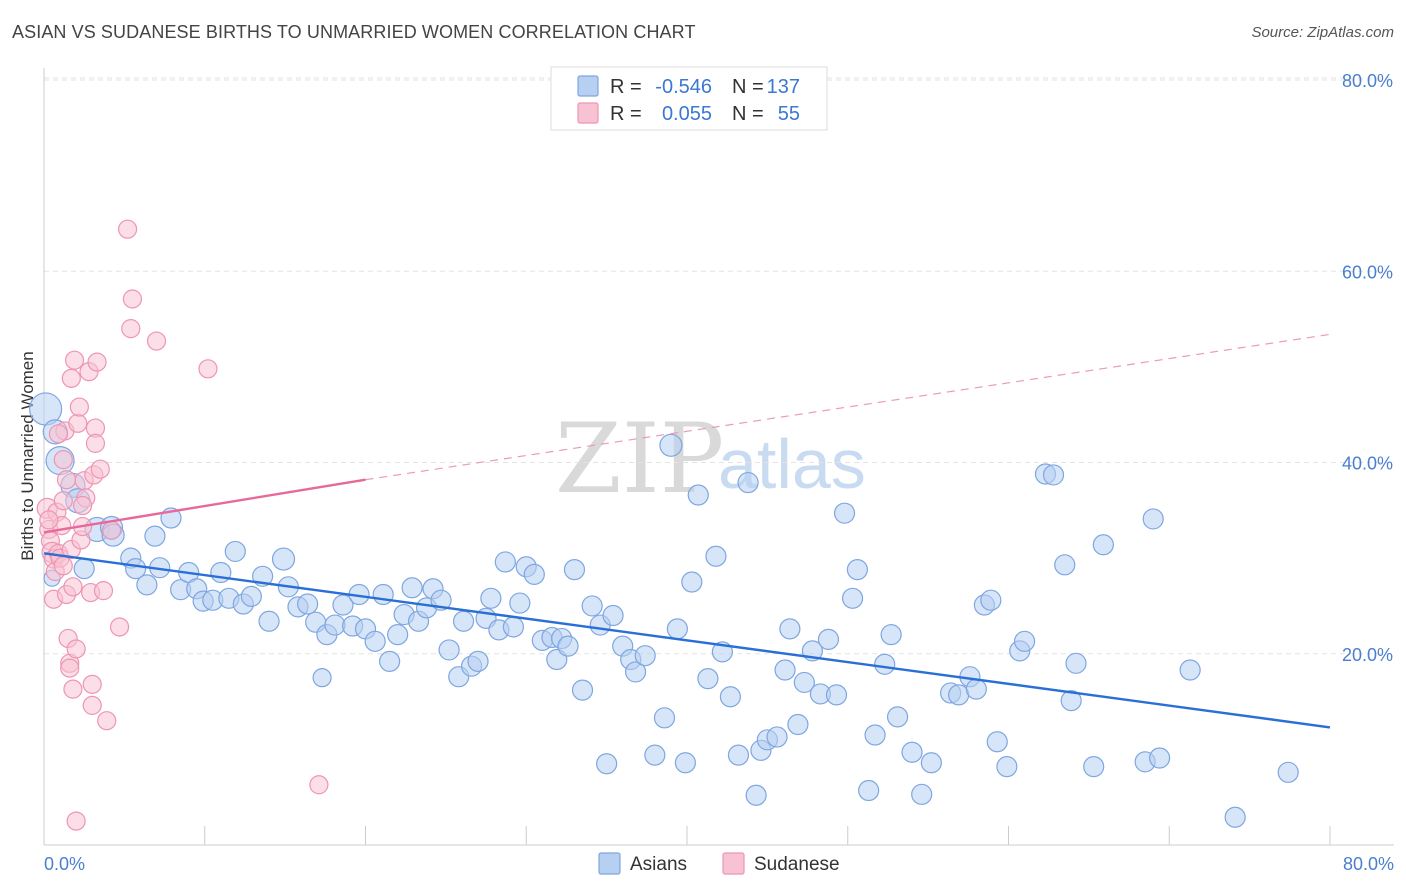 This screenshot has height=892, width=1406. What do you see at coordinates (588, 113) in the screenshot?
I see `legend-swatch-sudanese` at bounding box center [588, 113].